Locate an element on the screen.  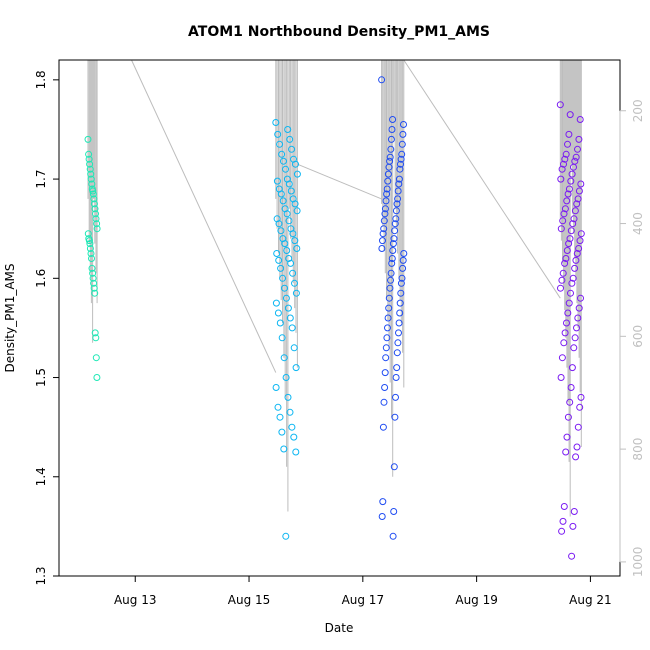
right-axis-tick-label: 400 is located at coordinates (638, 223).